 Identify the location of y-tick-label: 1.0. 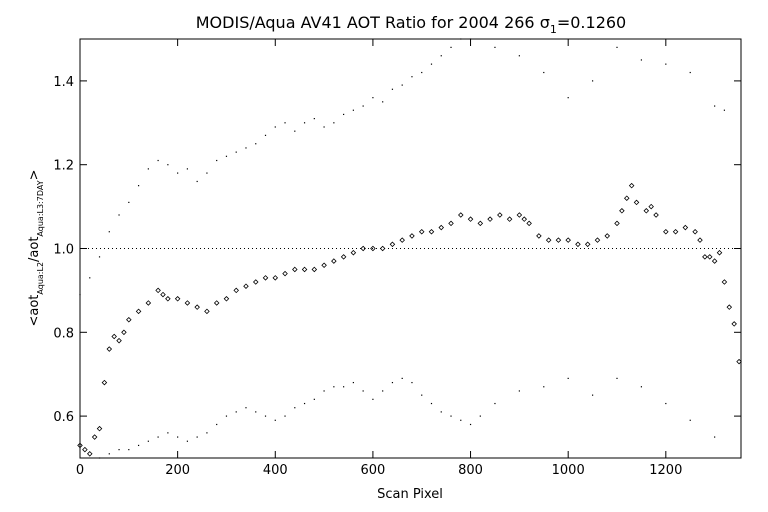
(63, 250).